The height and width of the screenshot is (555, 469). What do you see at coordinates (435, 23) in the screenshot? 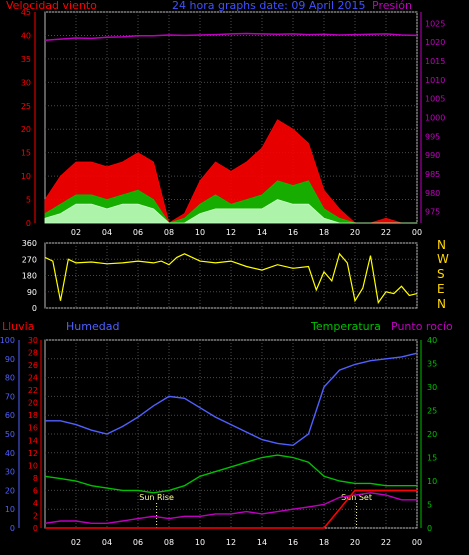
I see `pressure-tick-label: 1025` at bounding box center [435, 23].